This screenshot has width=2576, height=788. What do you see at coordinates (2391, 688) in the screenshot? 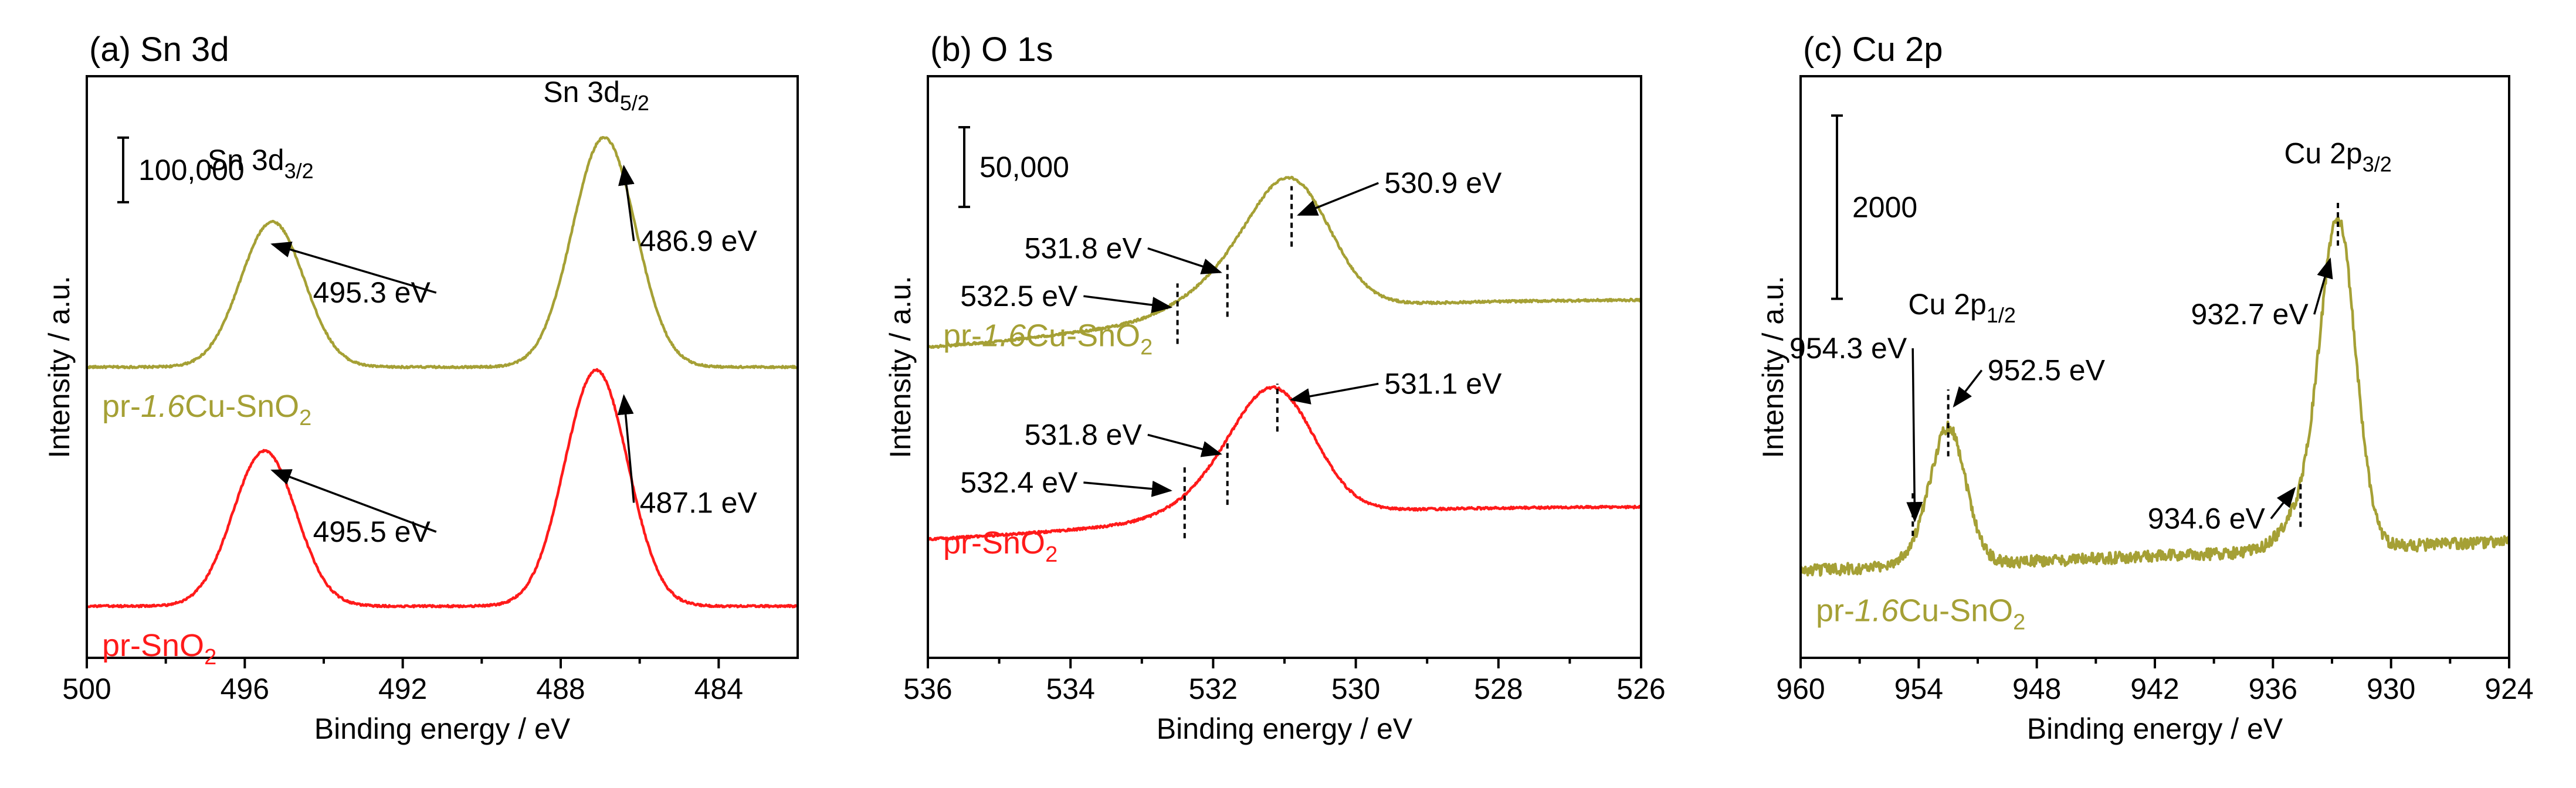
I see `x-tick-label-c-5: 930` at bounding box center [2391, 688].